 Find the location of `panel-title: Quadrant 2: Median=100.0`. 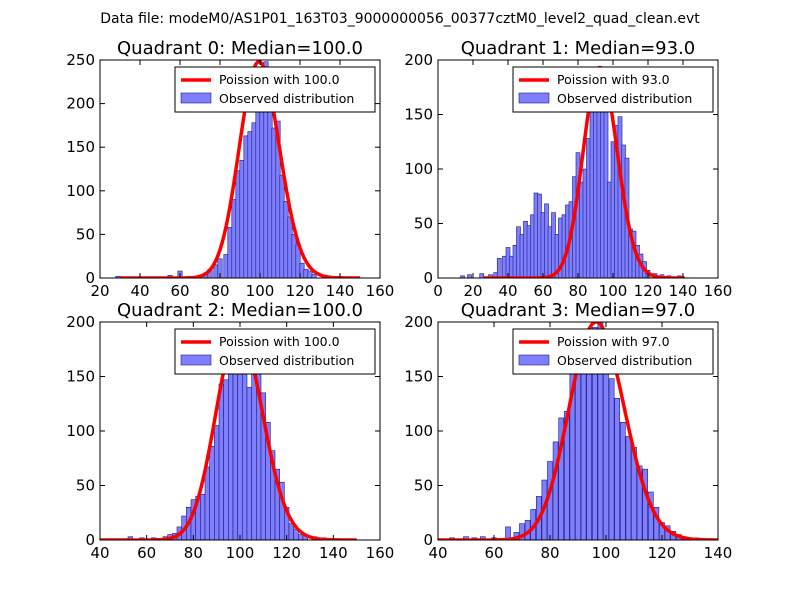

panel-title: Quadrant 2: Median=100.0 is located at coordinates (240, 310).